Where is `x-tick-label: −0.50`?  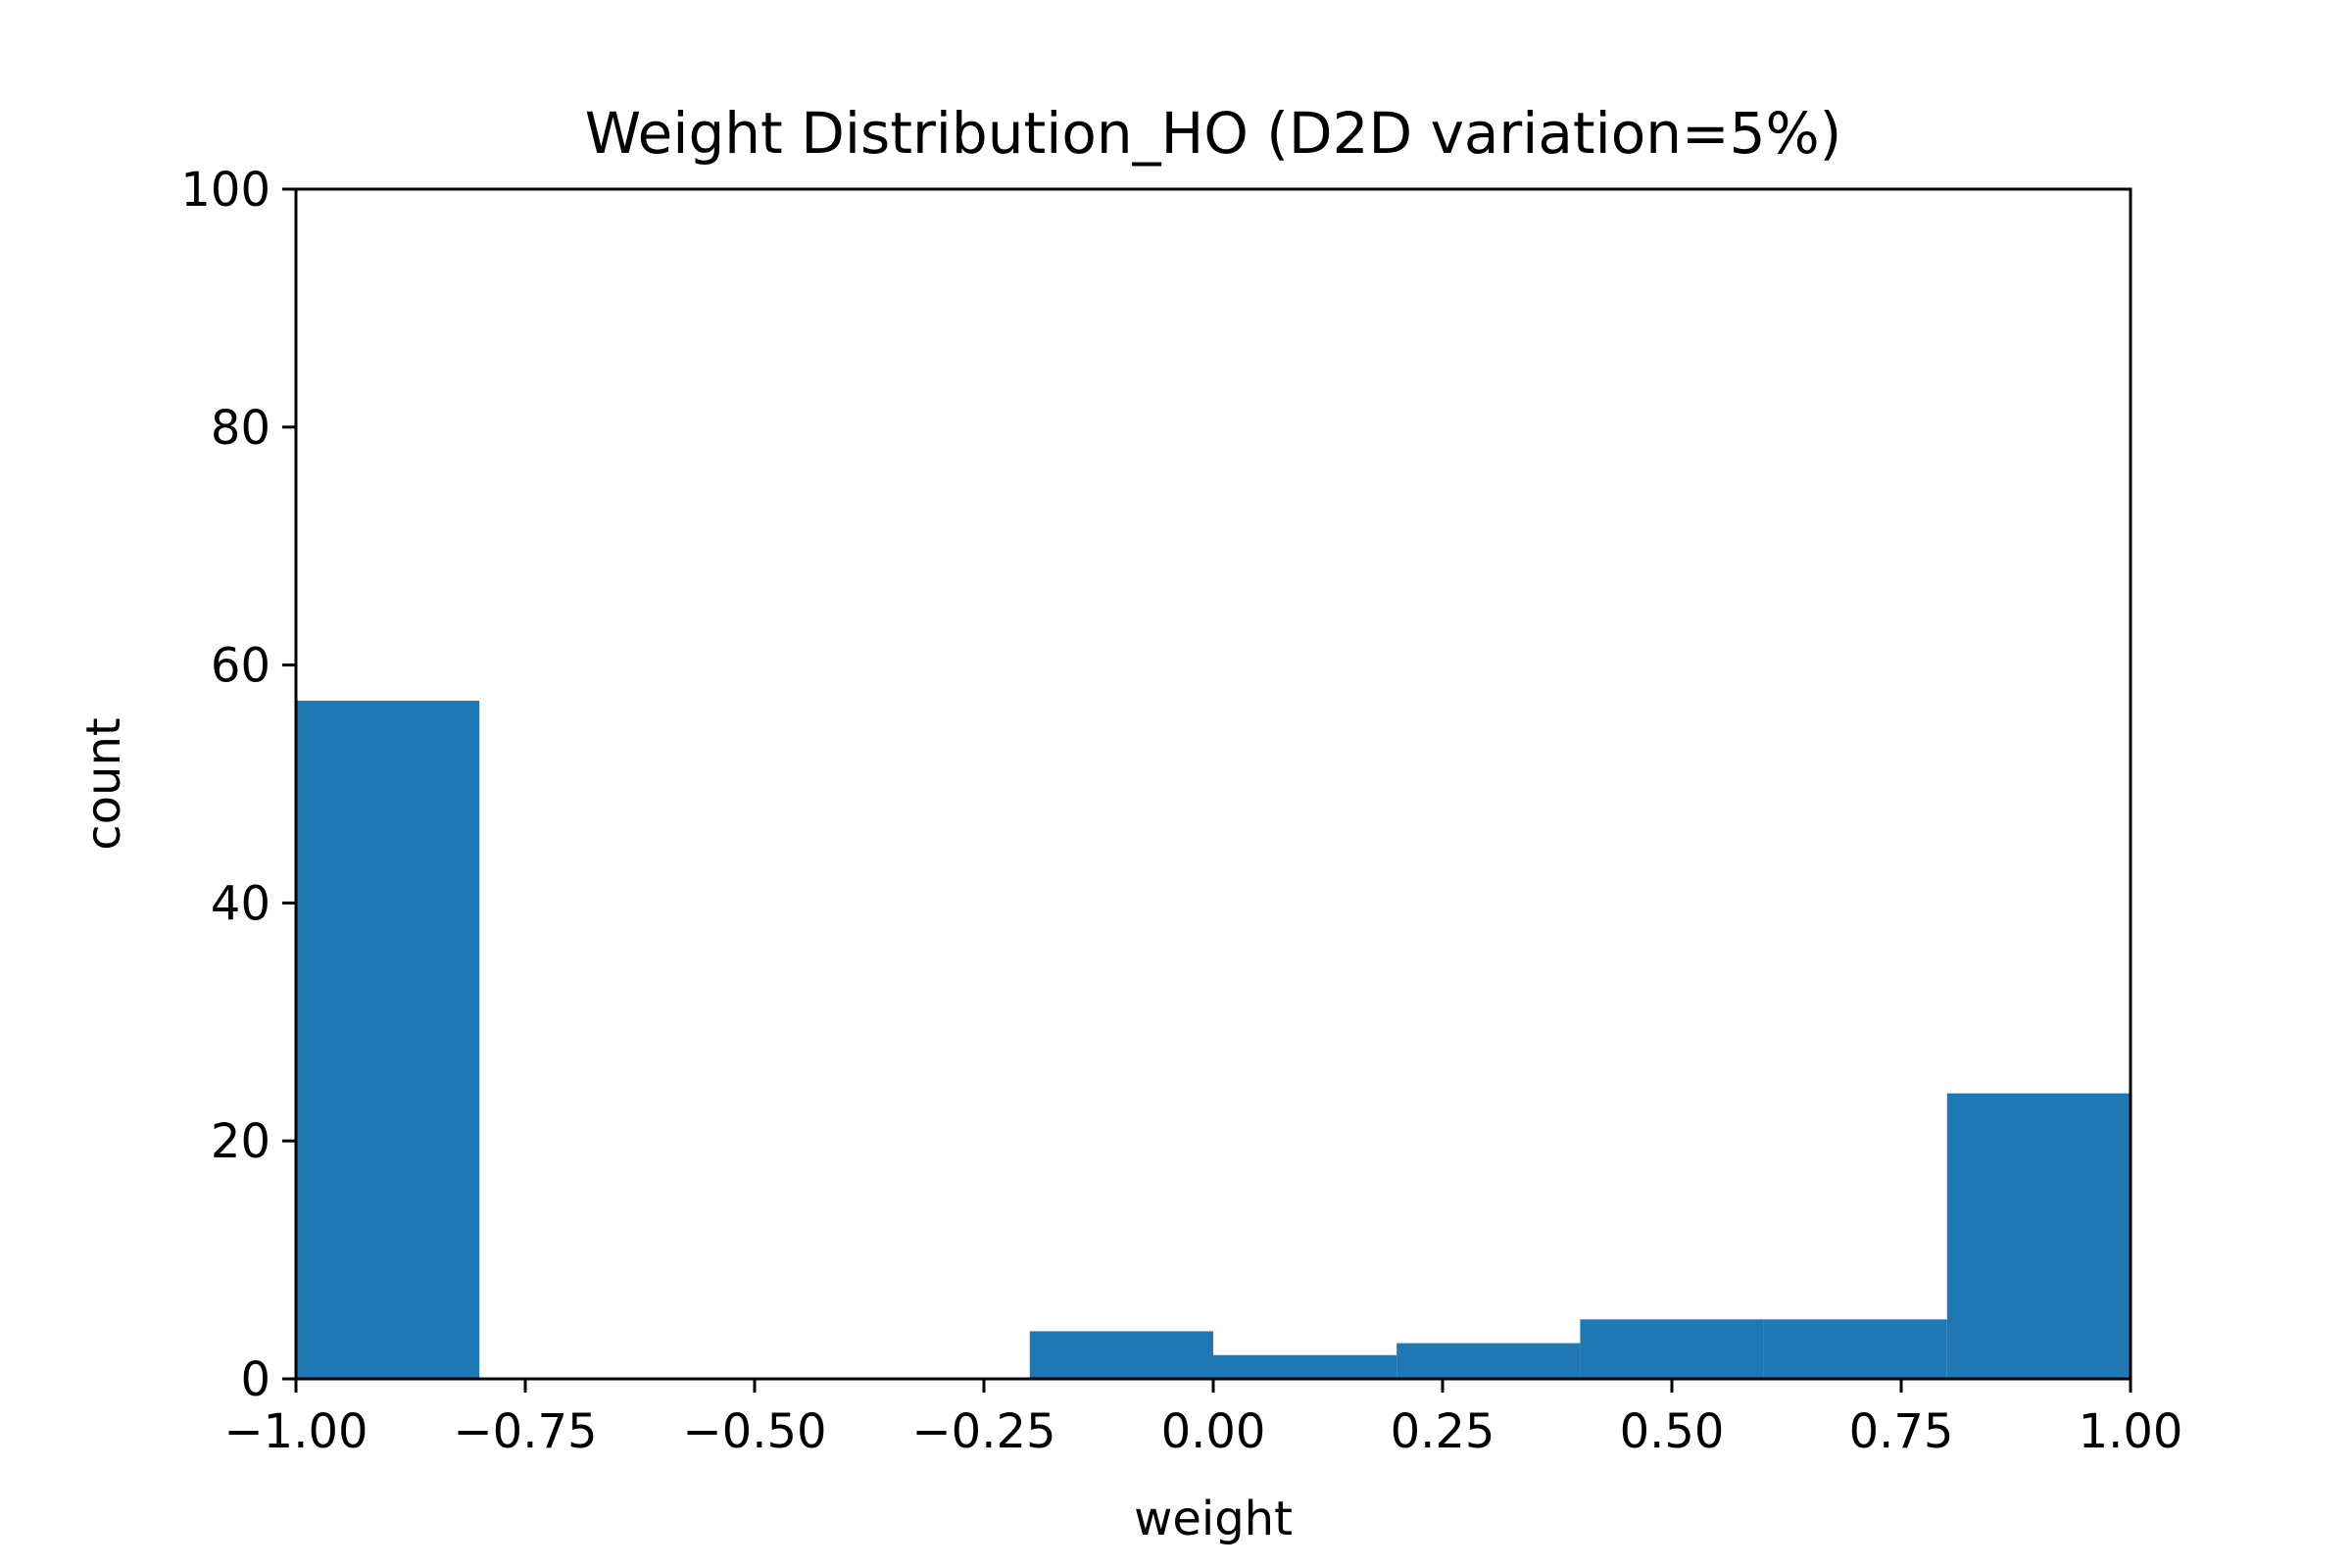
x-tick-label: −0.50 is located at coordinates (754, 1431).